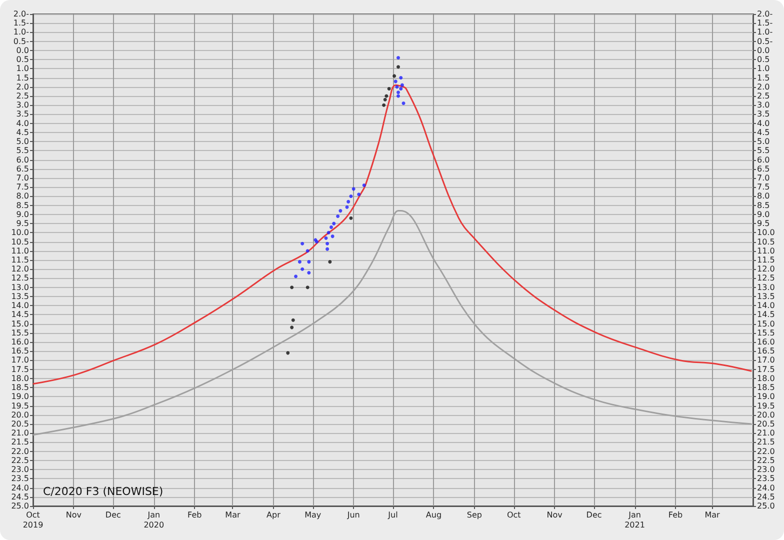  Describe the element at coordinates (21, 41) in the screenshot. I see `y-tick-label: 0.5-` at that location.